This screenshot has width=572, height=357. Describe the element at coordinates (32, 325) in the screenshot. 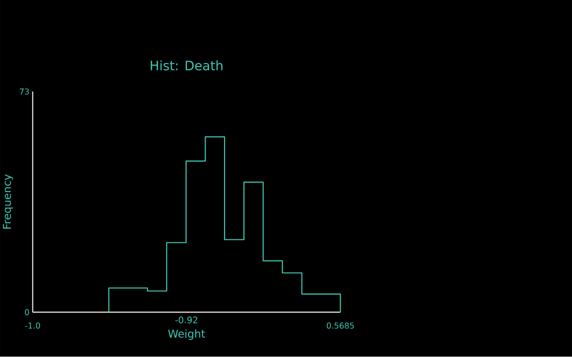

I see `x-tick-label: -1.0` at that location.